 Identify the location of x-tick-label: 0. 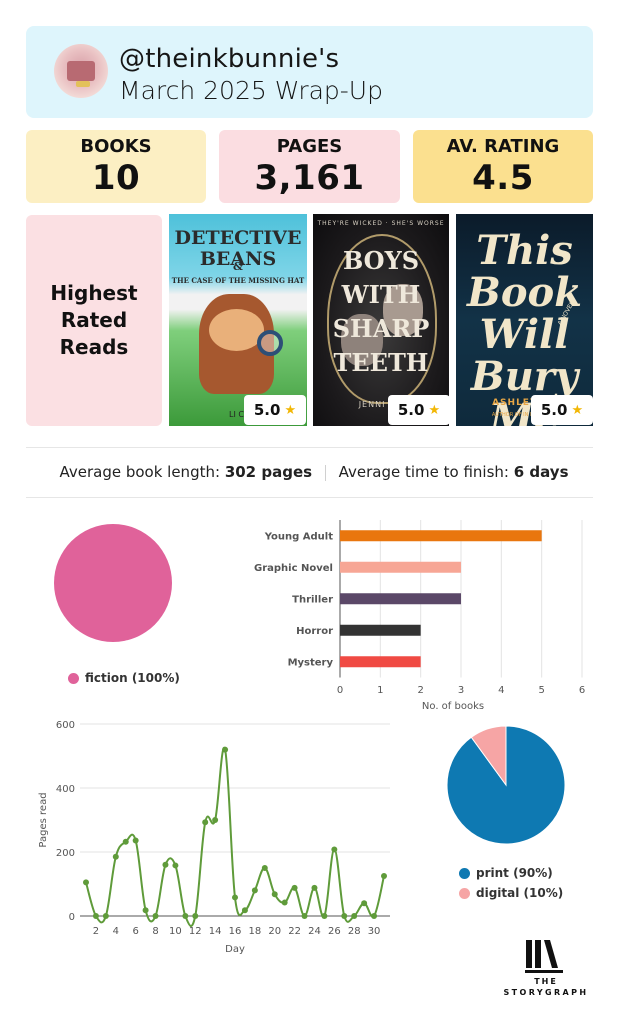
(340, 690).